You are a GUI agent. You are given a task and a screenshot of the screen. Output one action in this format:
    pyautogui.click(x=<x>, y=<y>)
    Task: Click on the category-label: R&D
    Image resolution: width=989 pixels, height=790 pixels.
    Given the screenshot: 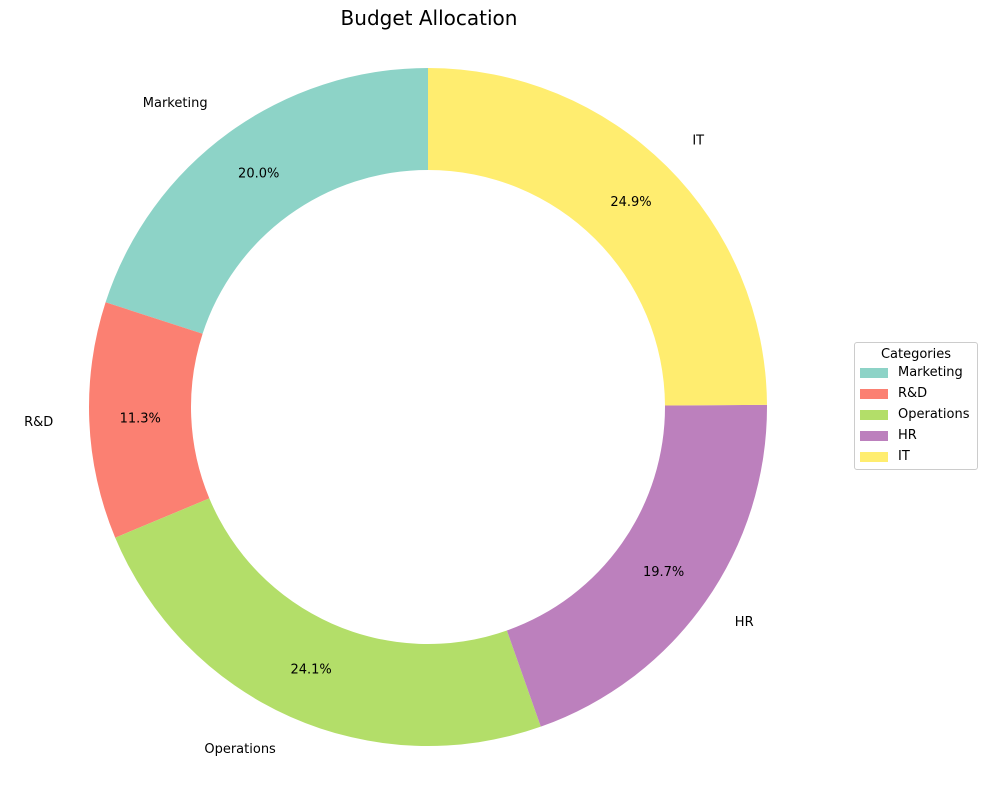 What is the action you would take?
    pyautogui.click(x=38, y=422)
    